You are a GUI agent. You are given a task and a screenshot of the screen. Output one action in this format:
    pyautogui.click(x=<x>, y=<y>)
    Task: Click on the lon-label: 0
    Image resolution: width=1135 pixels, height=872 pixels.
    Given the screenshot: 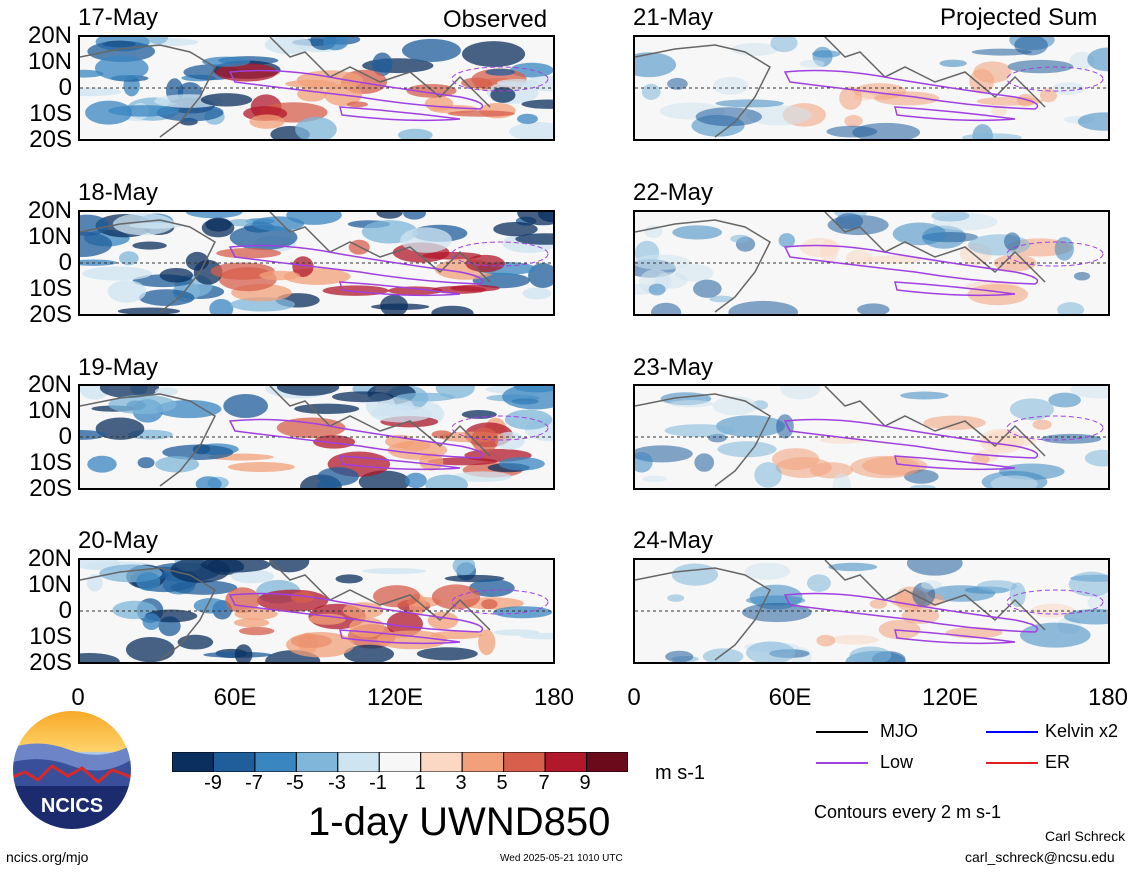 What is the action you would take?
    pyautogui.click(x=78, y=697)
    